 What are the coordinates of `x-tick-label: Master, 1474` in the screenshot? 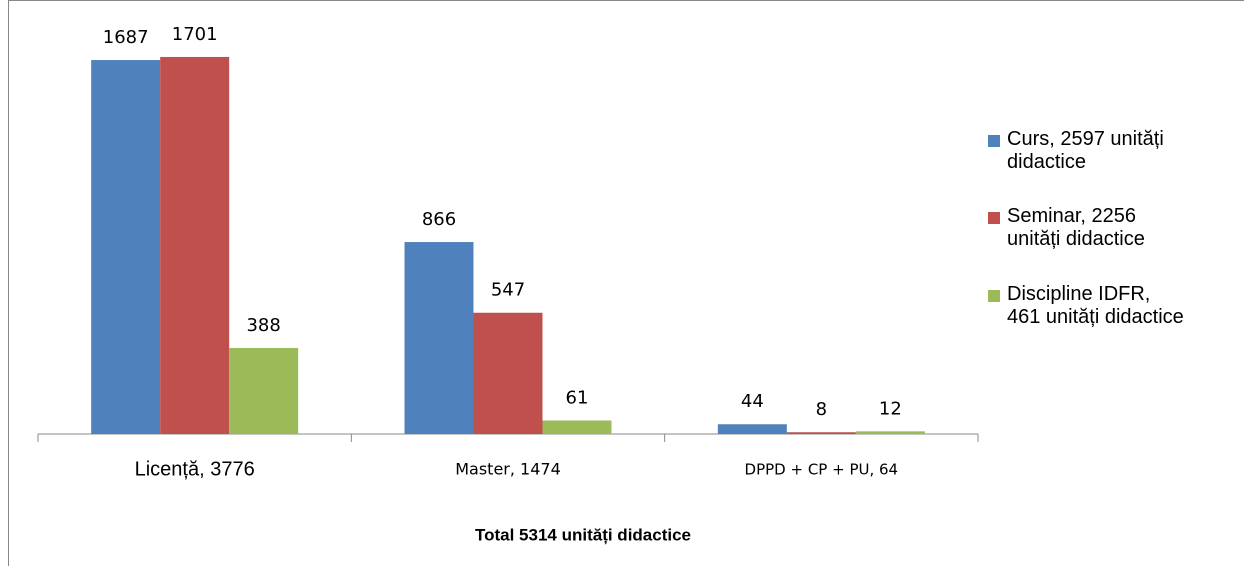 It's located at (508, 469).